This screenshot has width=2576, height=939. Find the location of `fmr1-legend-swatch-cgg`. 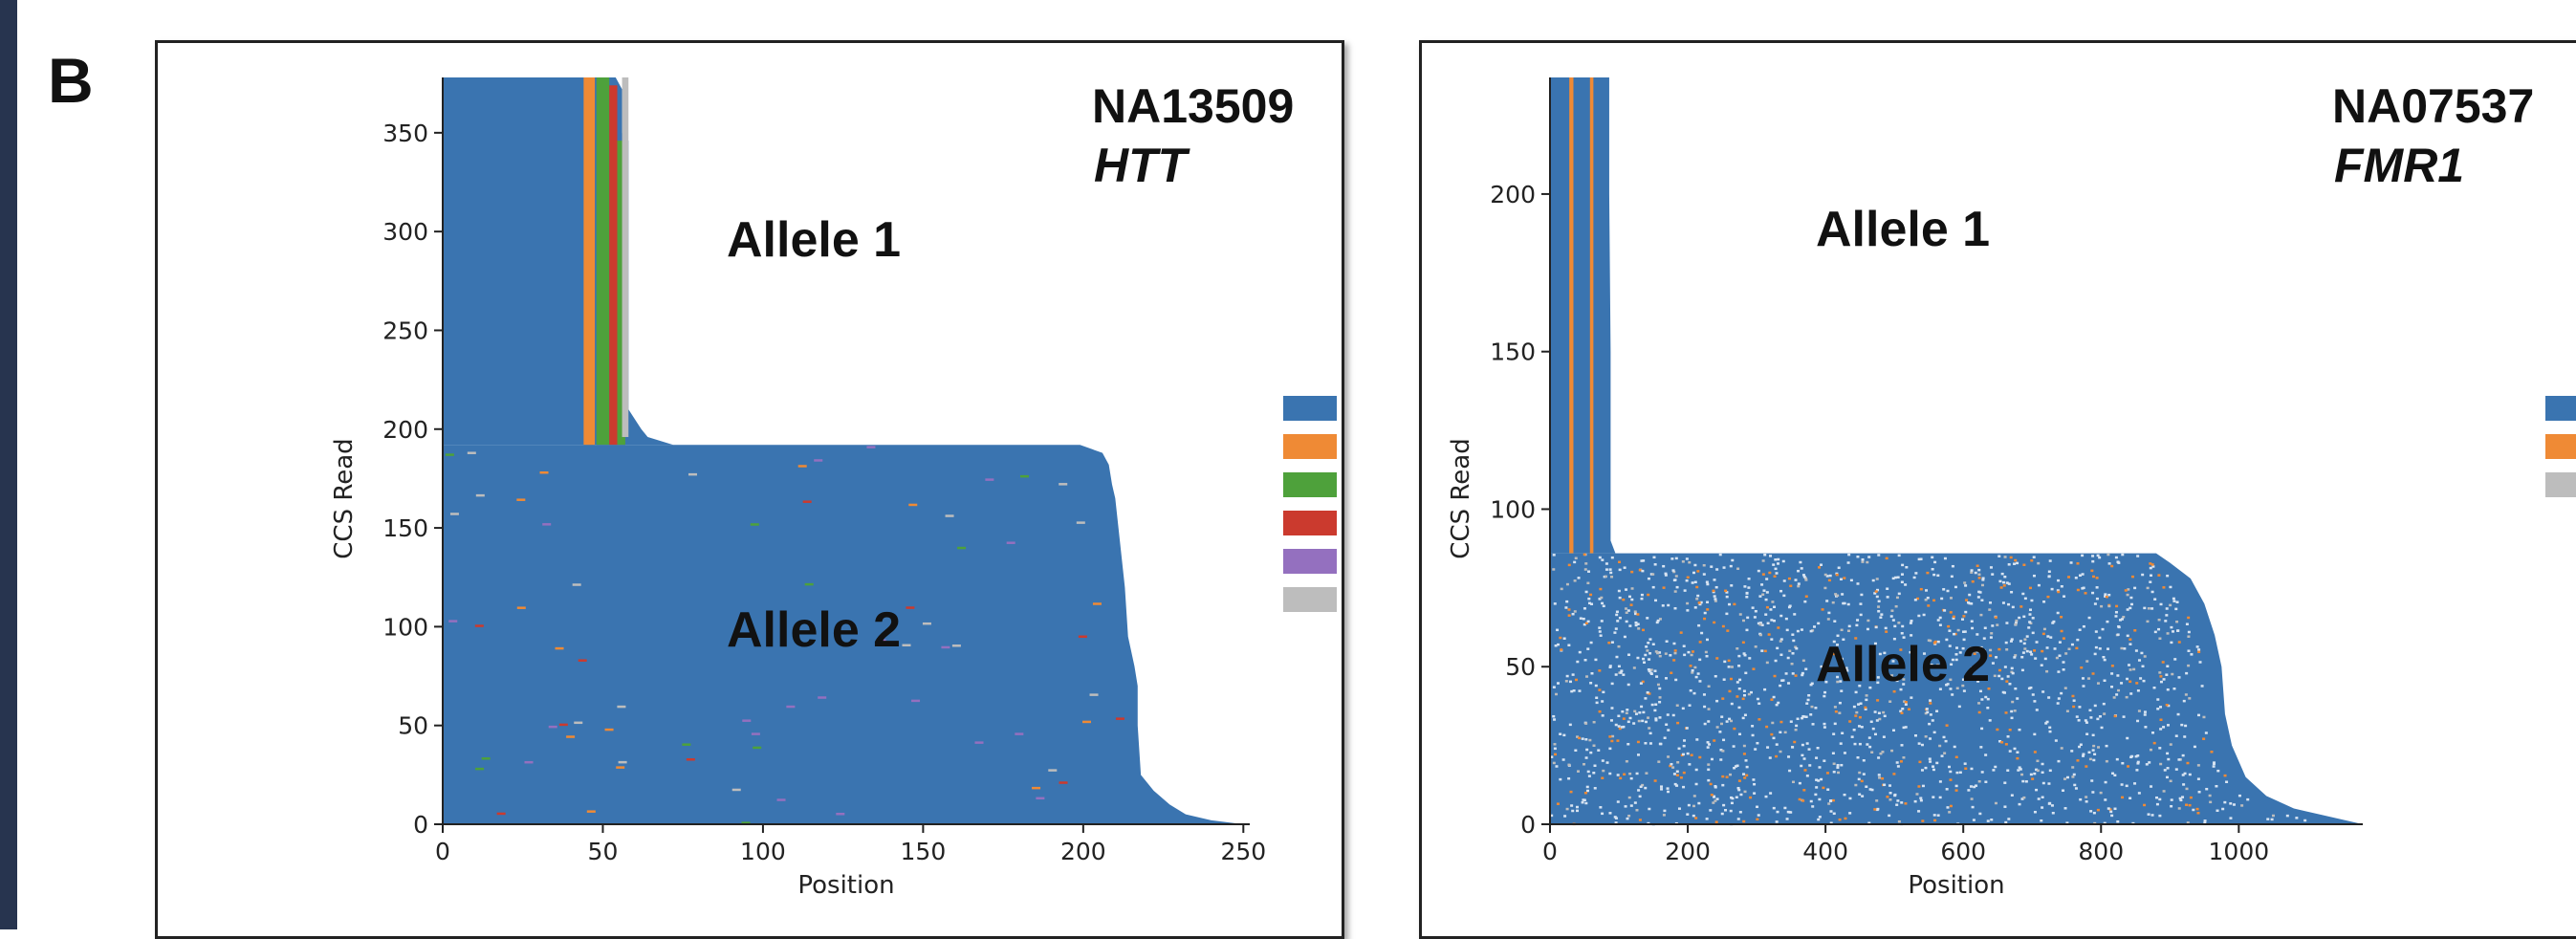

fmr1-legend-swatch-cgg is located at coordinates (2560, 408).